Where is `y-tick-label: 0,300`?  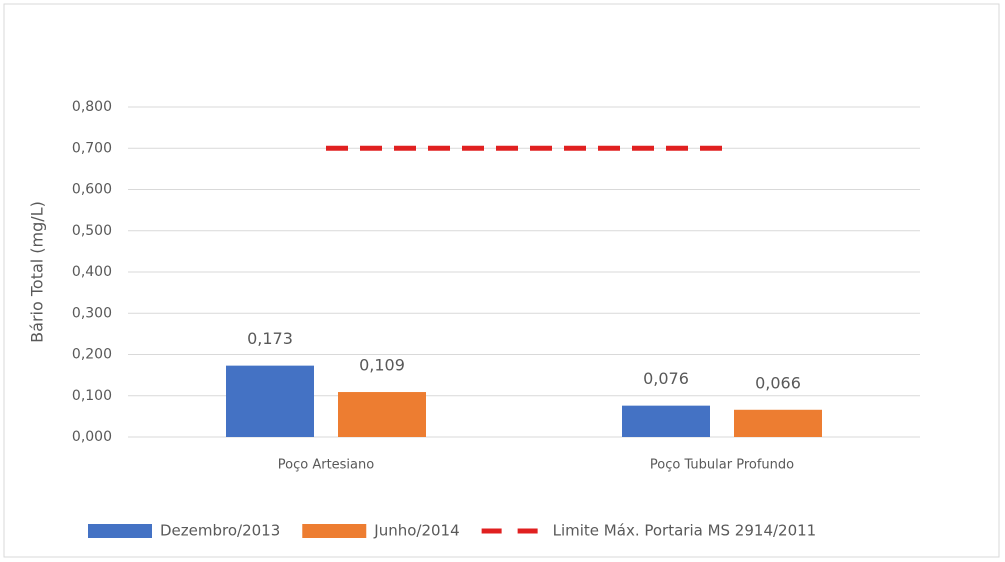 y-tick-label: 0,300 is located at coordinates (92, 313).